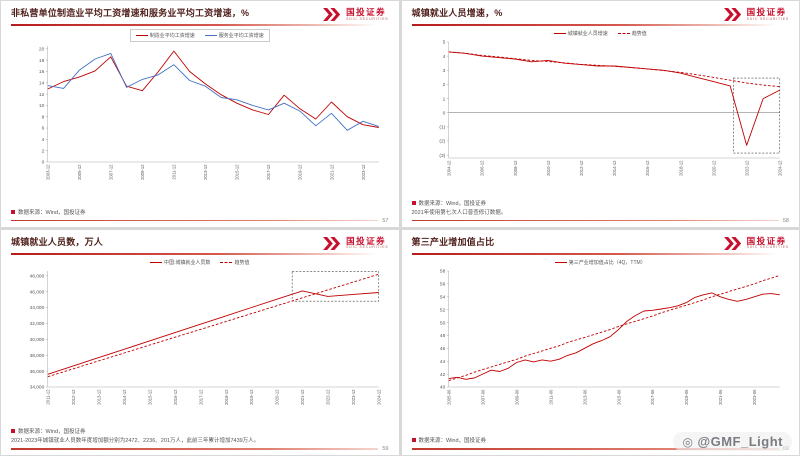  I want to click on x-tick-label: 2005-06, so click(448, 396).